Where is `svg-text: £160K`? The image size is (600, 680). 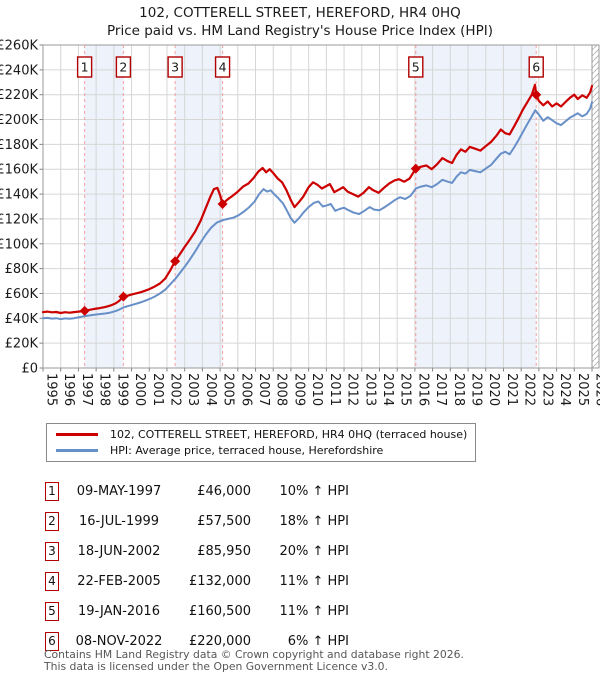 svg-text: £160K is located at coordinates (19, 170).